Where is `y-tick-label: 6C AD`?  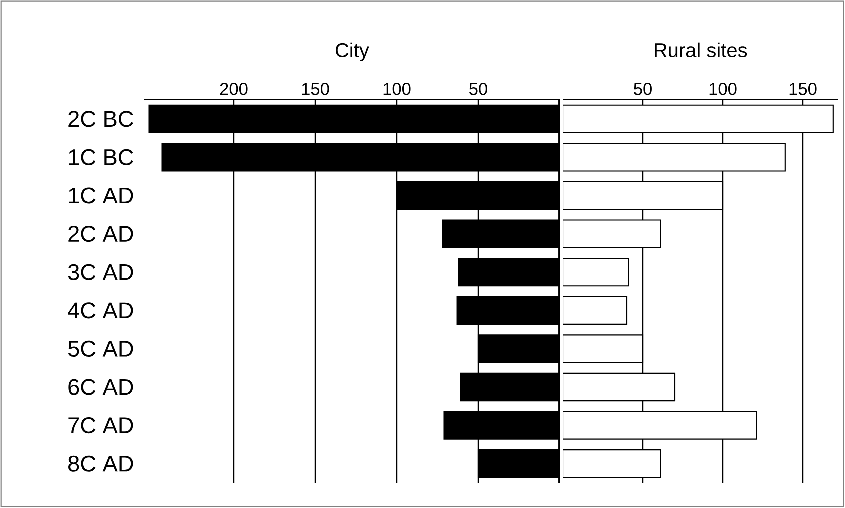 y-tick-label: 6C AD is located at coordinates (101, 387).